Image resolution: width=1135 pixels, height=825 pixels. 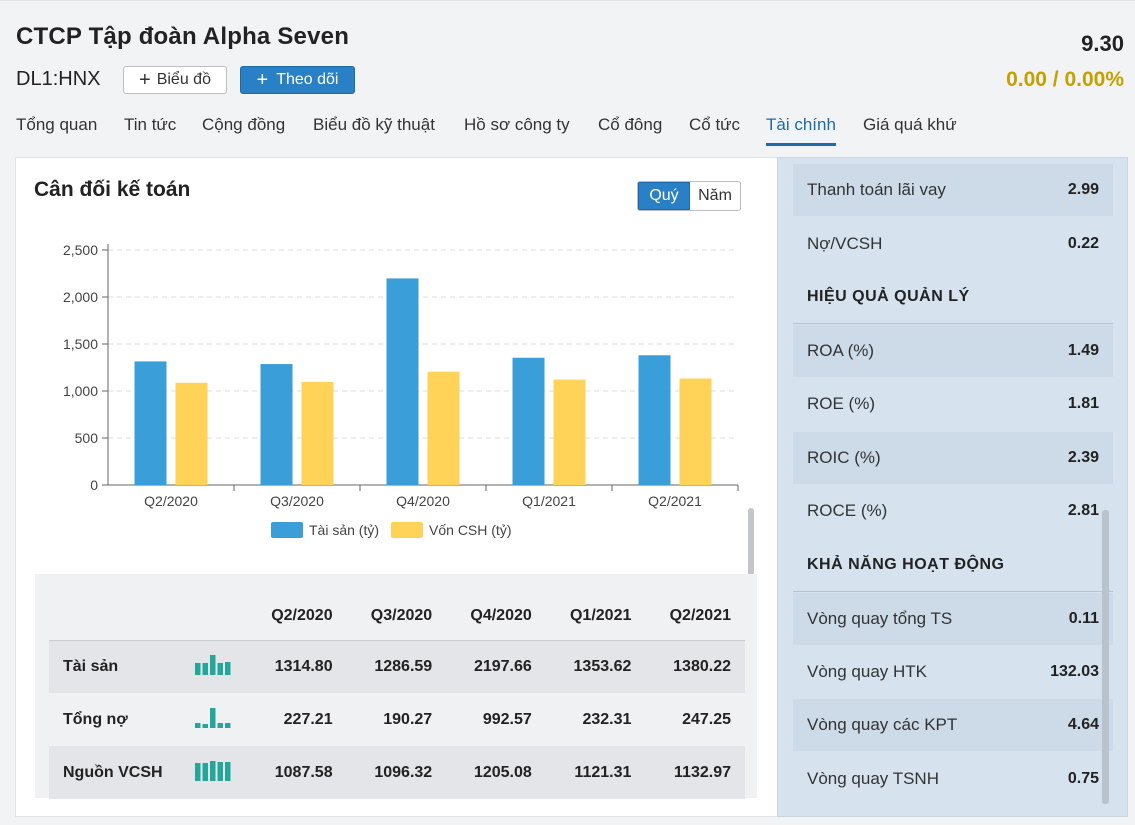 I want to click on row-label: Nguồn VCSH, so click(x=109, y=772).